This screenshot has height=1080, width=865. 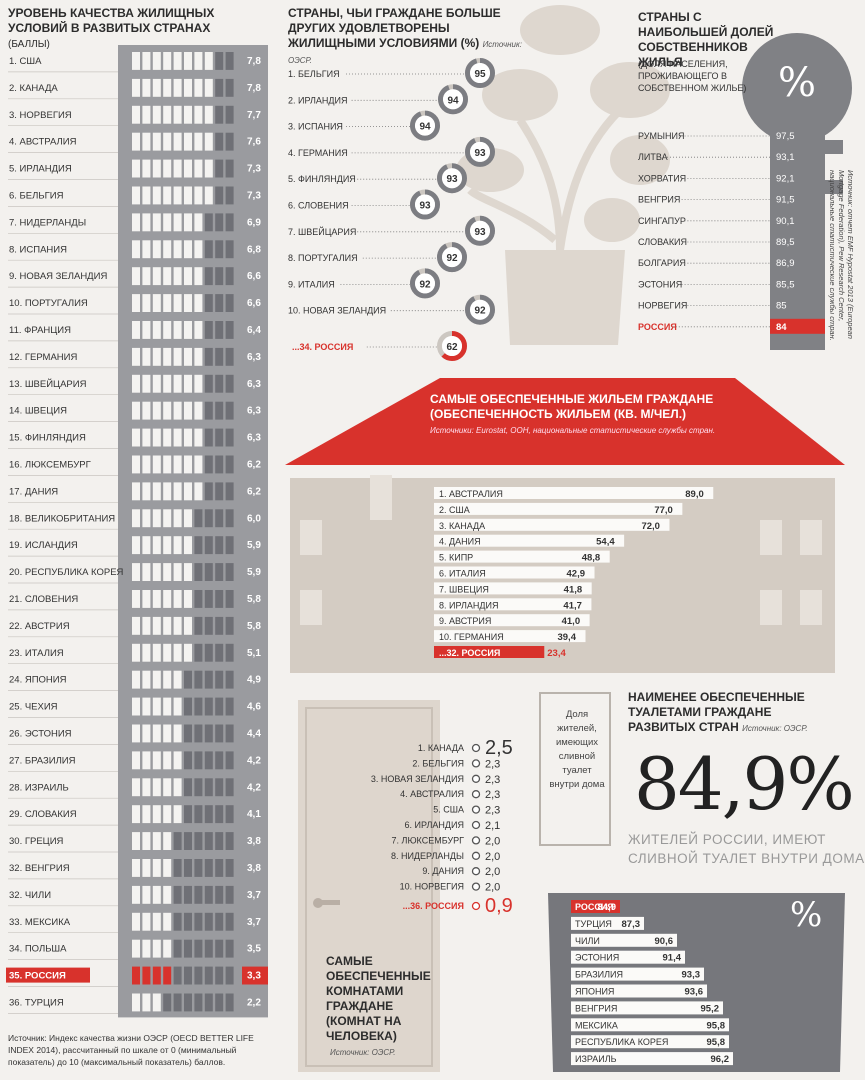 I want to click on toilets-value: 96,2, so click(x=720, y=1059).